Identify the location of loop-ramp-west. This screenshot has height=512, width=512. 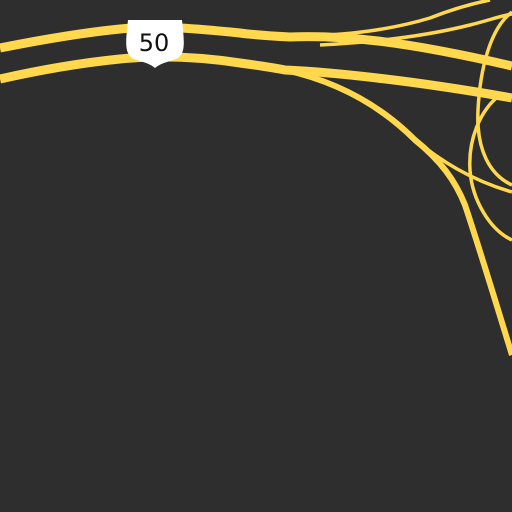
(490, 167).